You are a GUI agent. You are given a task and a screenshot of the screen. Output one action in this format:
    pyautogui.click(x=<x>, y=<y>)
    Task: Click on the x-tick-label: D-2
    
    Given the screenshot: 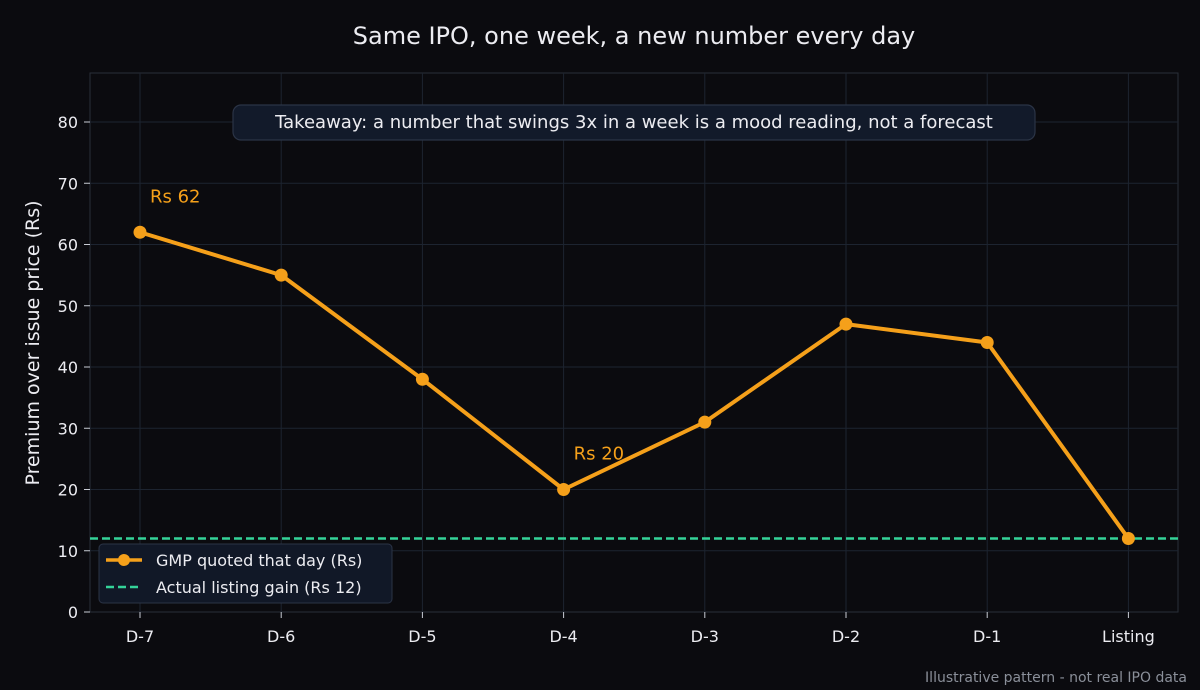 What is the action you would take?
    pyautogui.click(x=846, y=636)
    